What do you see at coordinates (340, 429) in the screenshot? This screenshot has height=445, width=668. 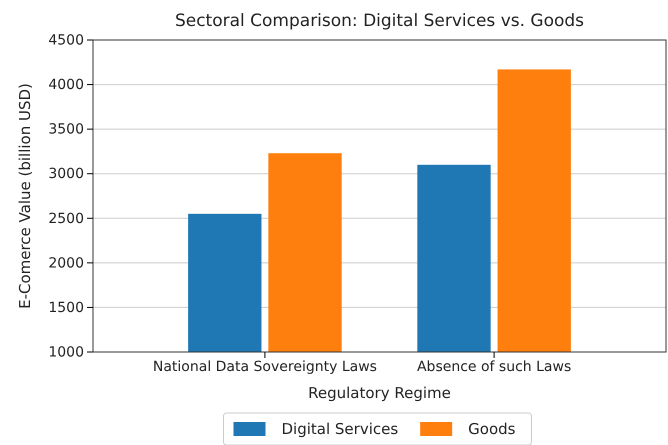 I see `legend-label: Digital Services` at bounding box center [340, 429].